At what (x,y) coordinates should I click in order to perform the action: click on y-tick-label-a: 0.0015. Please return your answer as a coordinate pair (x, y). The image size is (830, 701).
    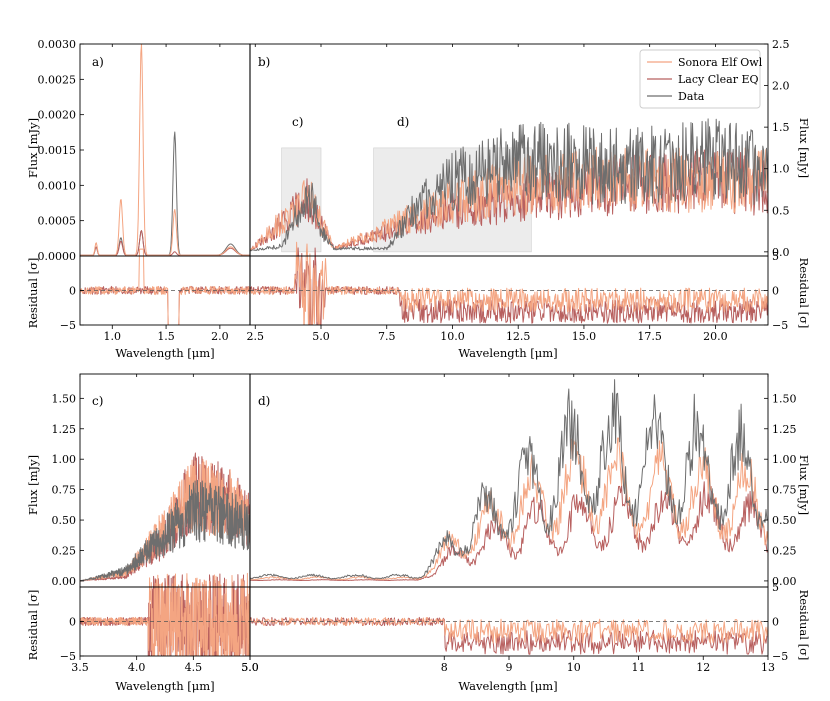
    Looking at the image, I should click on (57, 150).